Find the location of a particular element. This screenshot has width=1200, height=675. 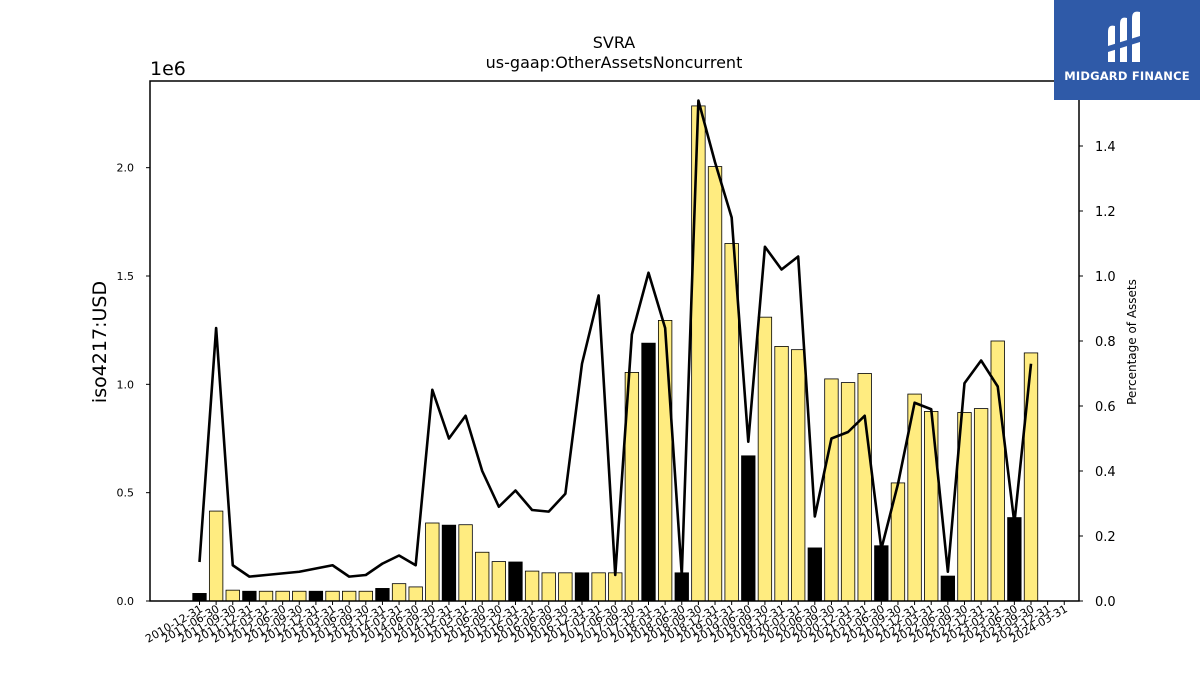

y-axis-label: iso4217:USD is located at coordinates (100, 342).